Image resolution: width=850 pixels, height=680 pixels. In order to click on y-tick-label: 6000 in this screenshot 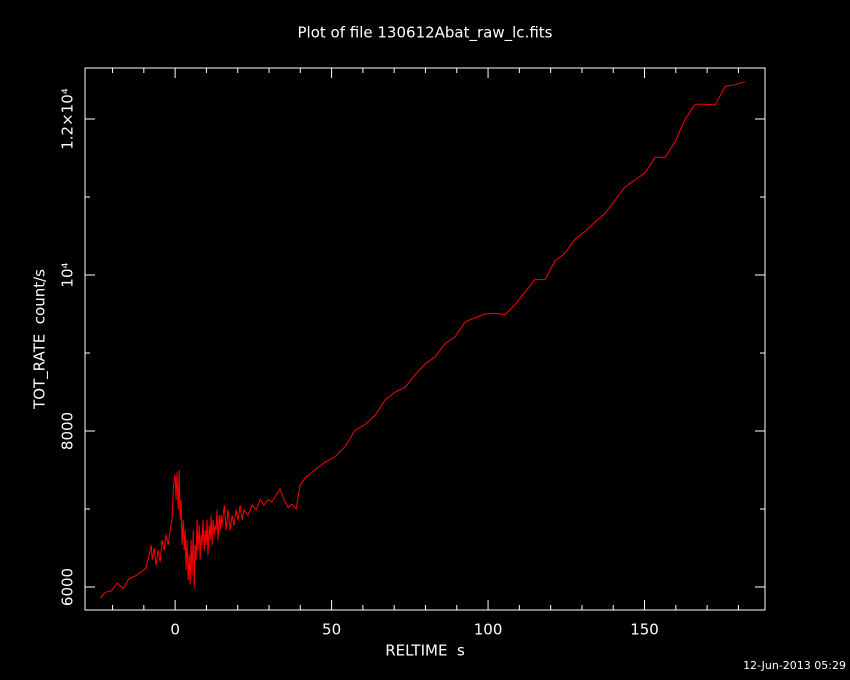, I will do `click(68, 587)`.